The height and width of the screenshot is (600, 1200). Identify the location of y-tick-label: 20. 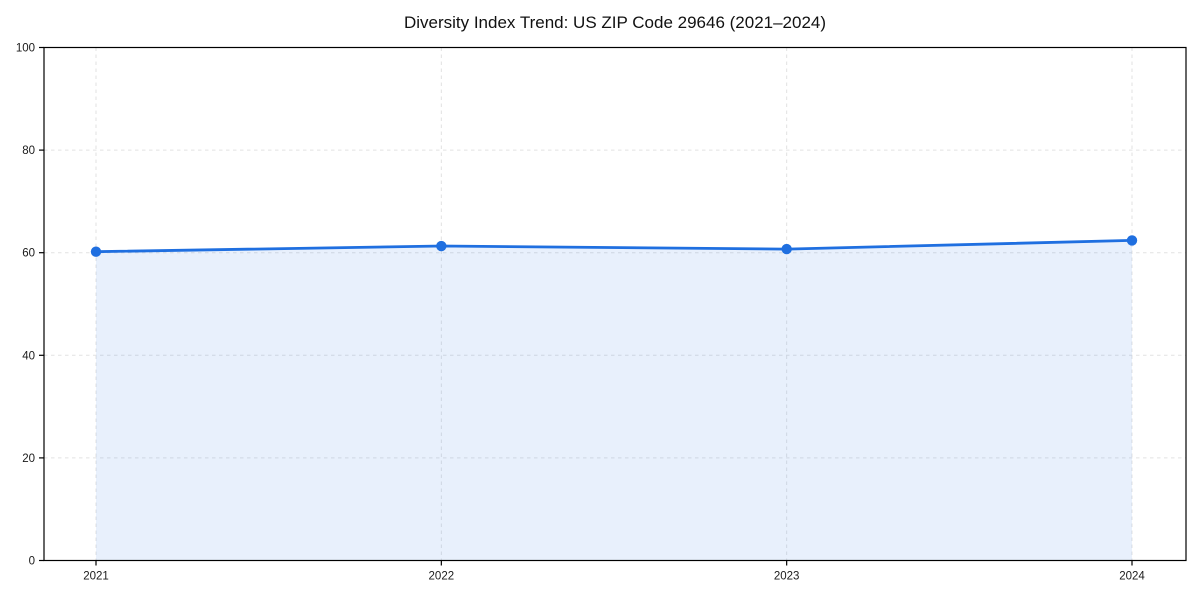
(28, 459).